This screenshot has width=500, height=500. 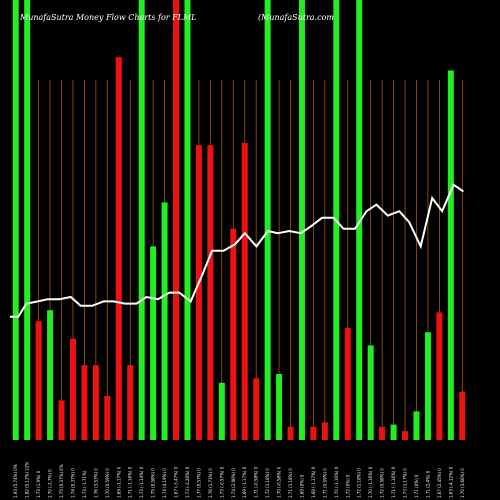 What do you see at coordinates (153, 483) in the screenshot?
I see `x-tick-label: 1.75 (0.58%) 0` at bounding box center [153, 483].